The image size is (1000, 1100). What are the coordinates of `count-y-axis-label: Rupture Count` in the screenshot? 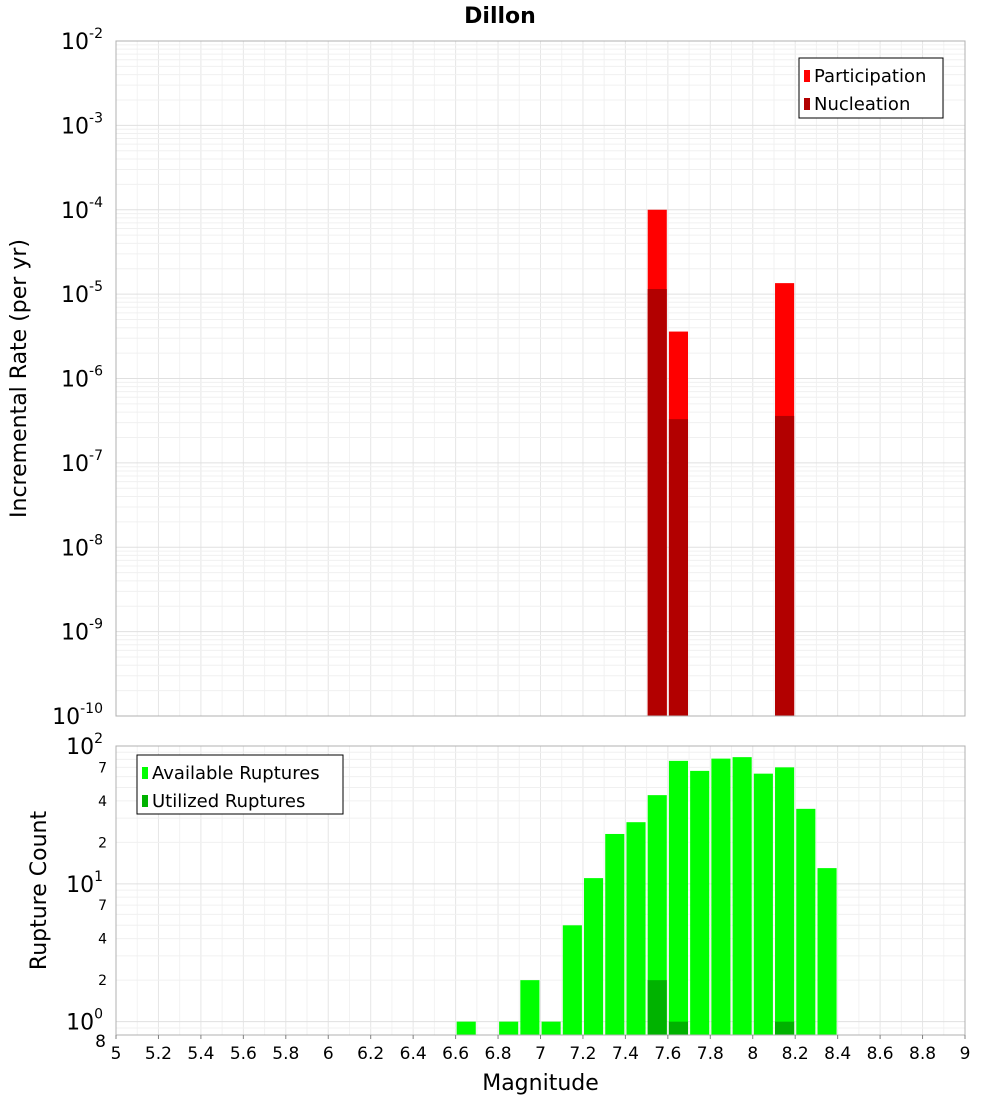 It's located at (39, 891).